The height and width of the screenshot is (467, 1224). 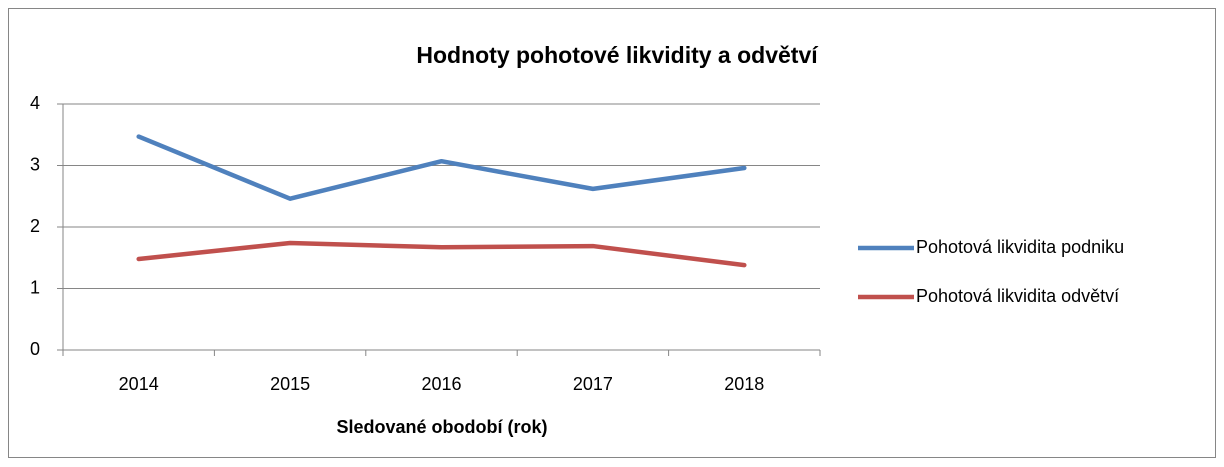 What do you see at coordinates (35, 349) in the screenshot?
I see `y-tick-label: 0` at bounding box center [35, 349].